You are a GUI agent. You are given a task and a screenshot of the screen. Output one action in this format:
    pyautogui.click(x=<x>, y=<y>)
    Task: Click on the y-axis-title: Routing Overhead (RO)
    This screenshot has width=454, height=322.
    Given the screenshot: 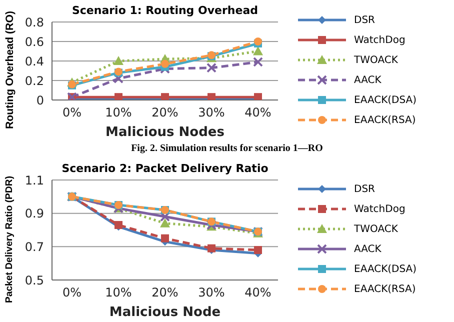 What is the action you would take?
    pyautogui.click(x=10, y=70)
    